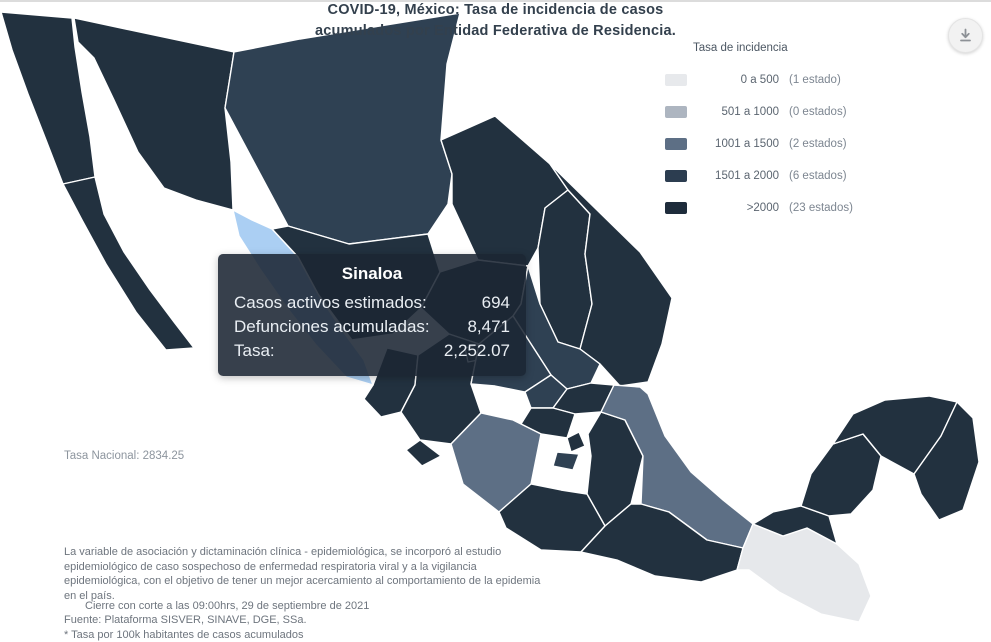 The height and width of the screenshot is (642, 991). I want to click on tooltip-state-name: Sinaloa, so click(372, 273).